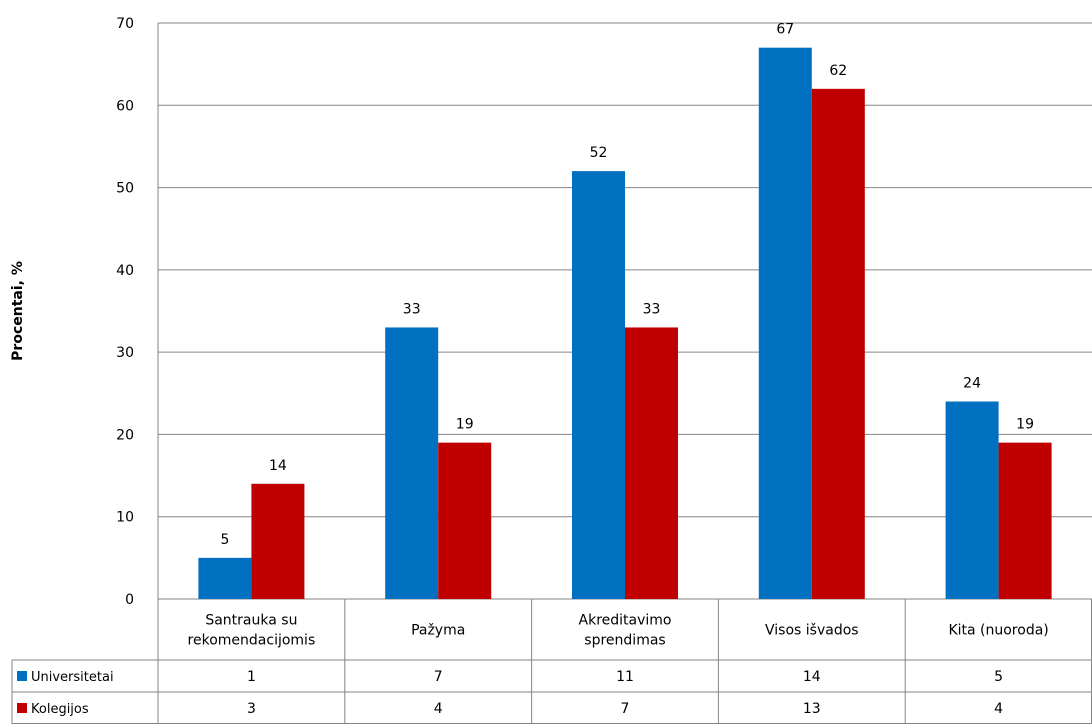 The height and width of the screenshot is (724, 1092). What do you see at coordinates (224, 540) in the screenshot?
I see `data-label: 5` at bounding box center [224, 540].